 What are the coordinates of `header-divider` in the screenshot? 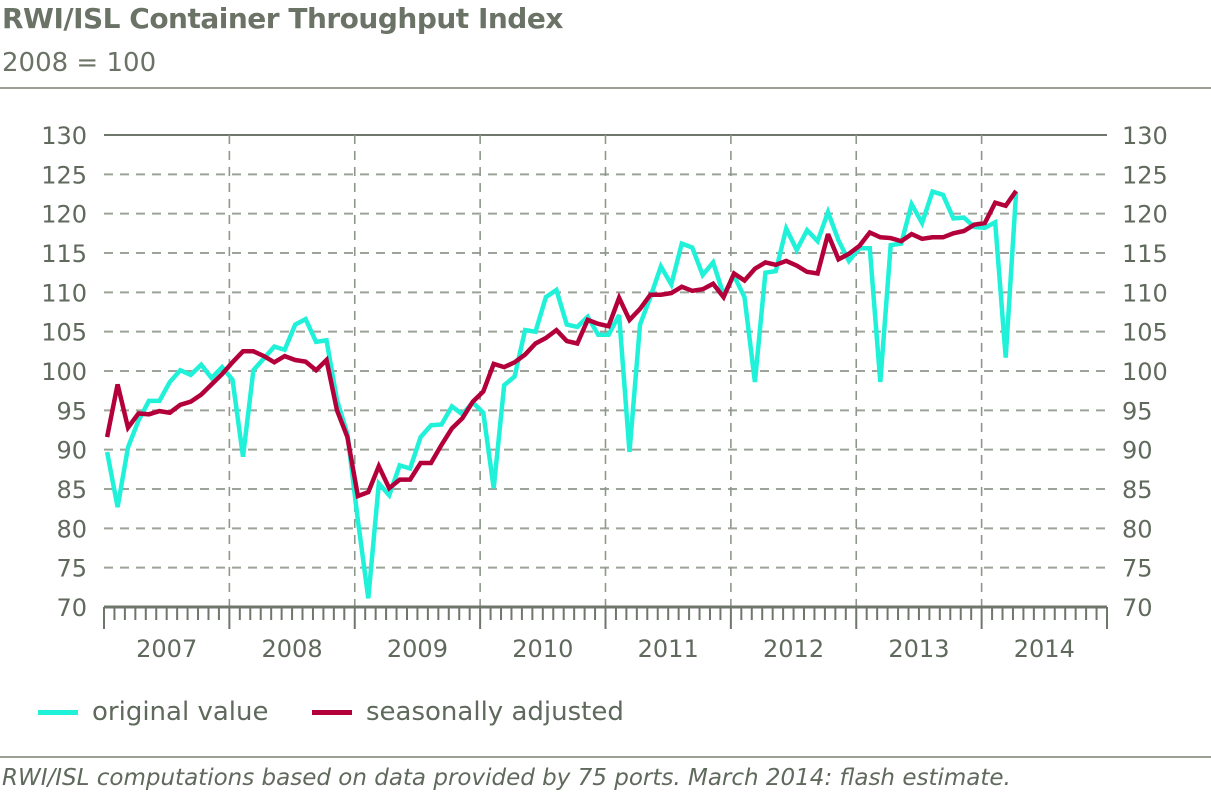 It's located at (605, 88).